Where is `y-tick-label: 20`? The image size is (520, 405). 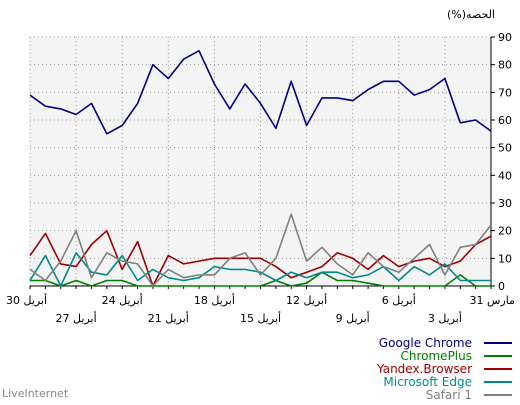 y-tick-label: 20 is located at coordinates (505, 231).